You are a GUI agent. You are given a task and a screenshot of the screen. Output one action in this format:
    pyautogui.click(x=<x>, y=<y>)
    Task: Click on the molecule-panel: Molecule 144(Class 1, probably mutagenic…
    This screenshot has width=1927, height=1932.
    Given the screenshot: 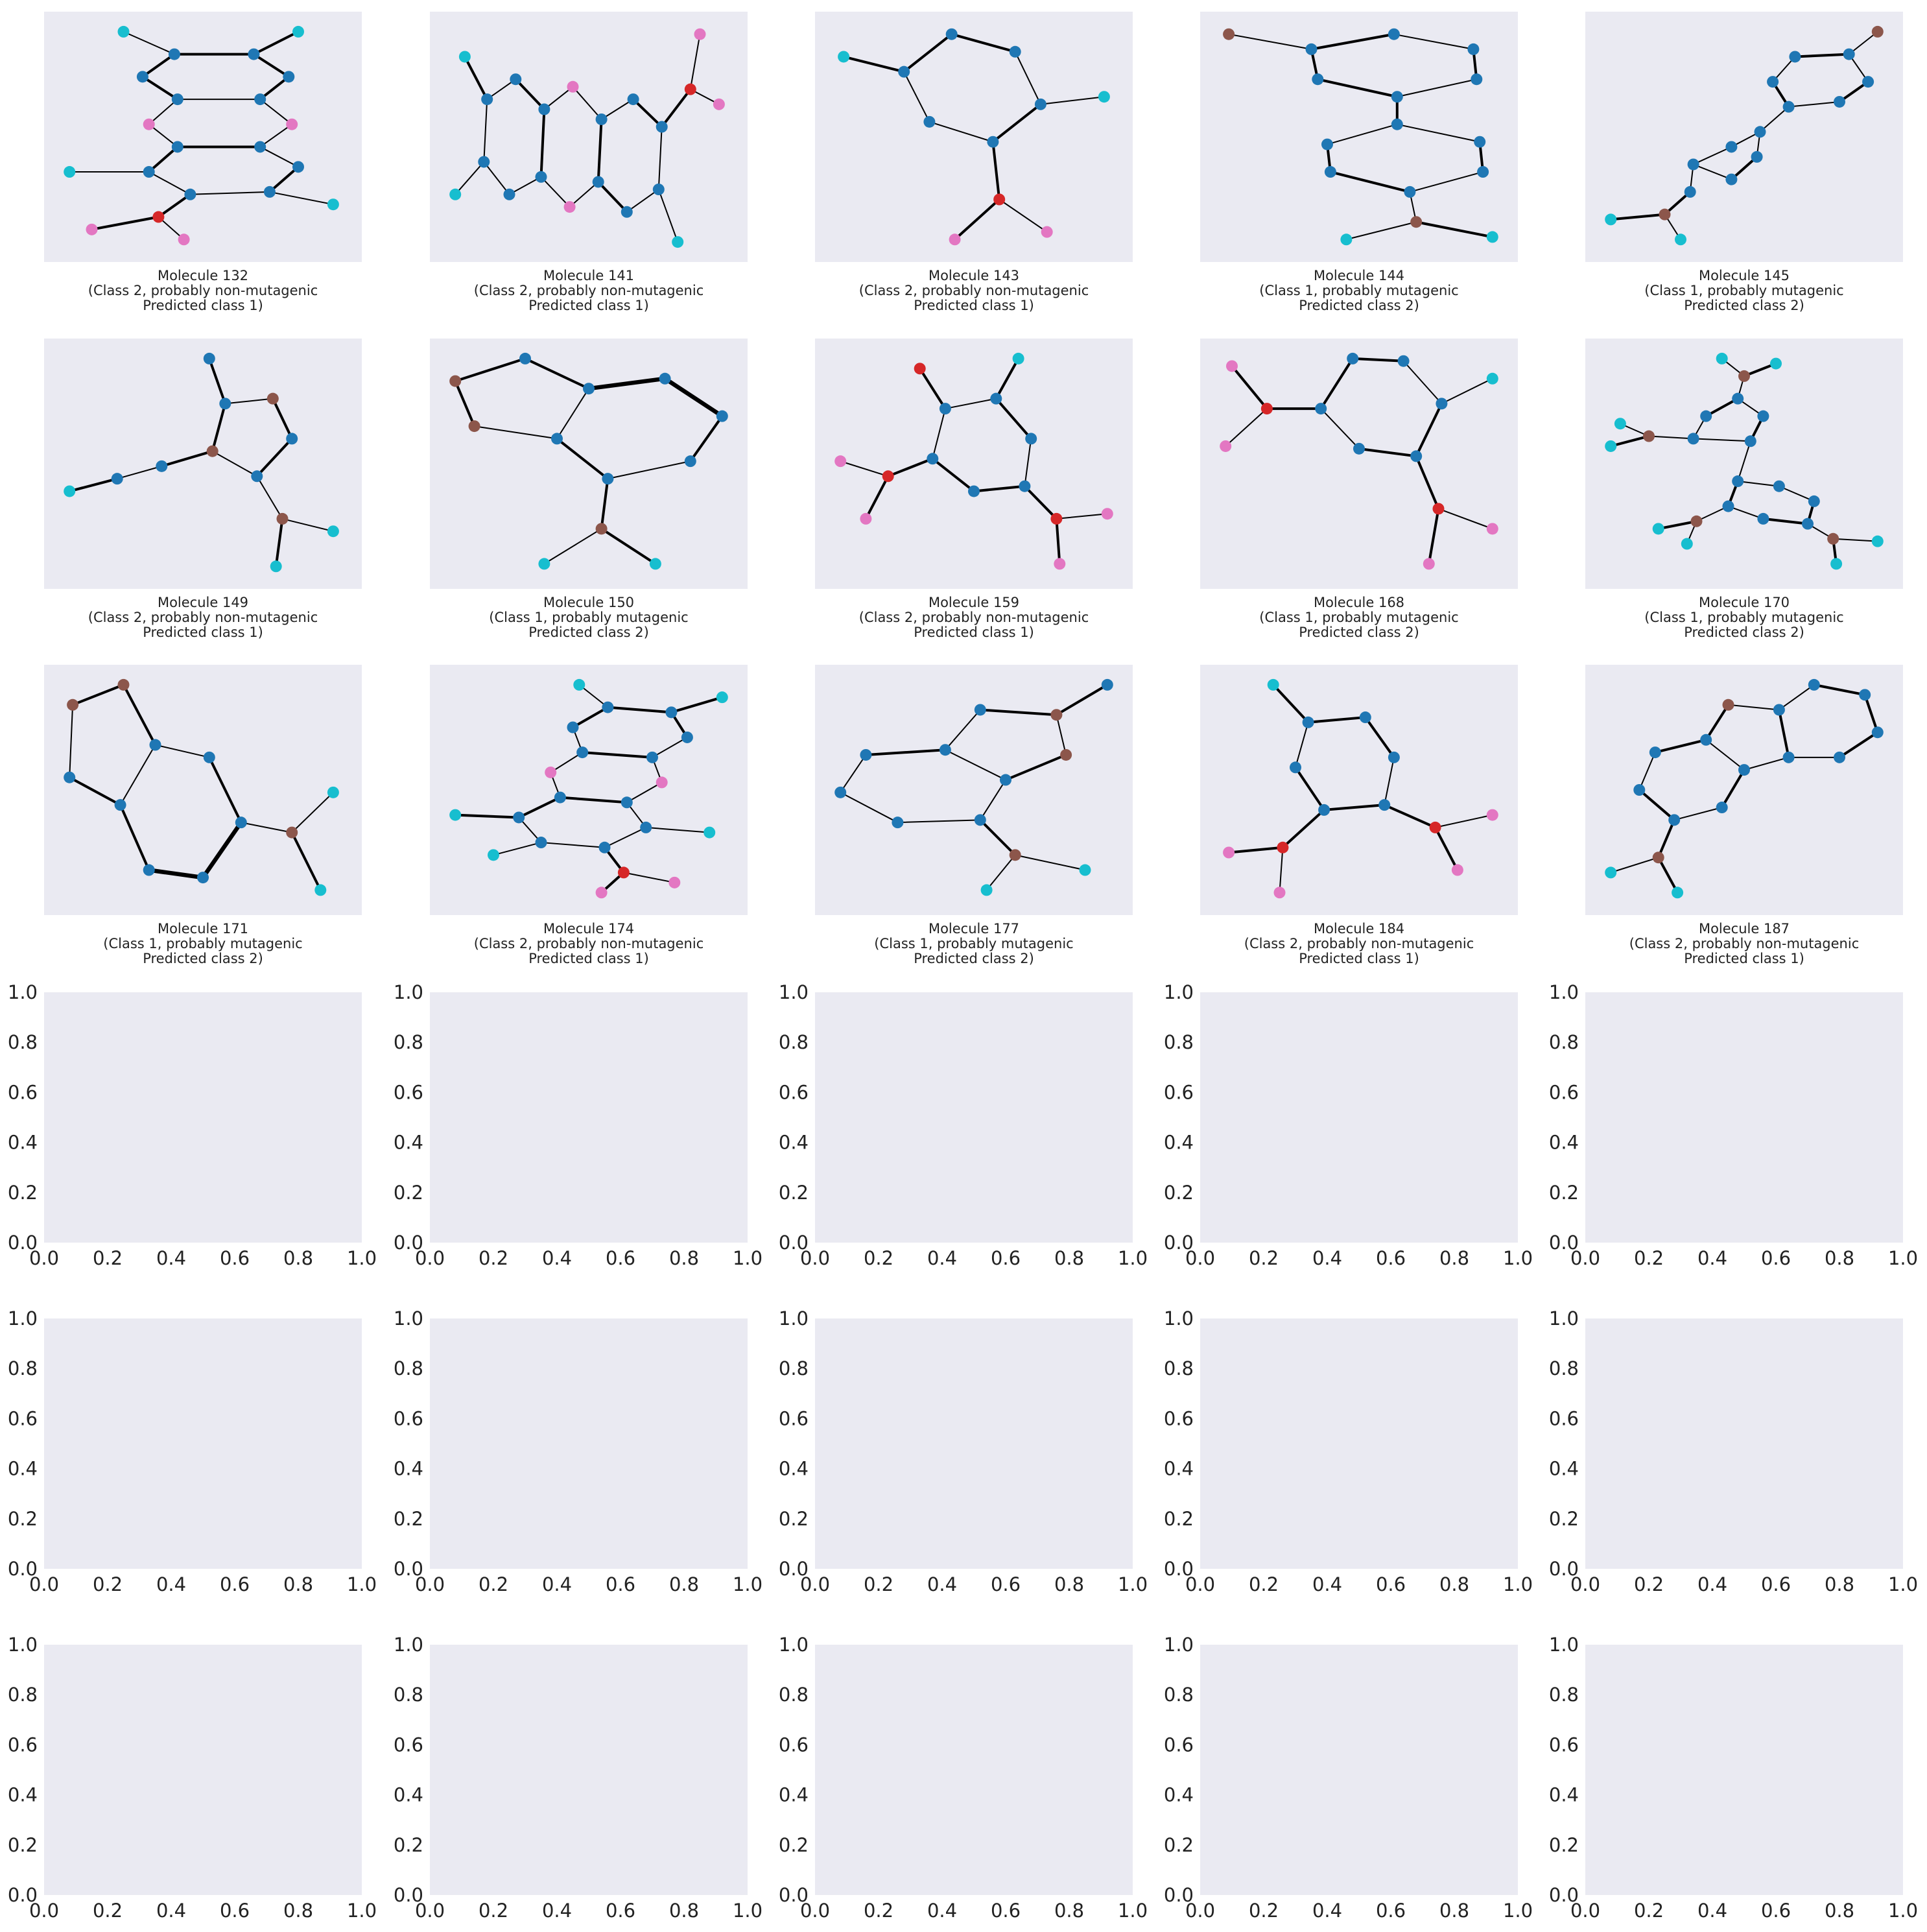 What is the action you would take?
    pyautogui.click(x=1359, y=162)
    